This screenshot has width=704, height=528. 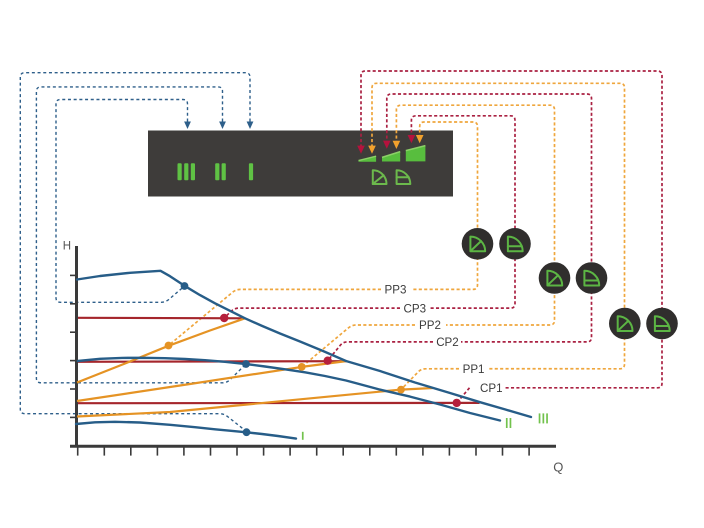 What do you see at coordinates (396, 290) in the screenshot?
I see `svg-text: PP3` at bounding box center [396, 290].